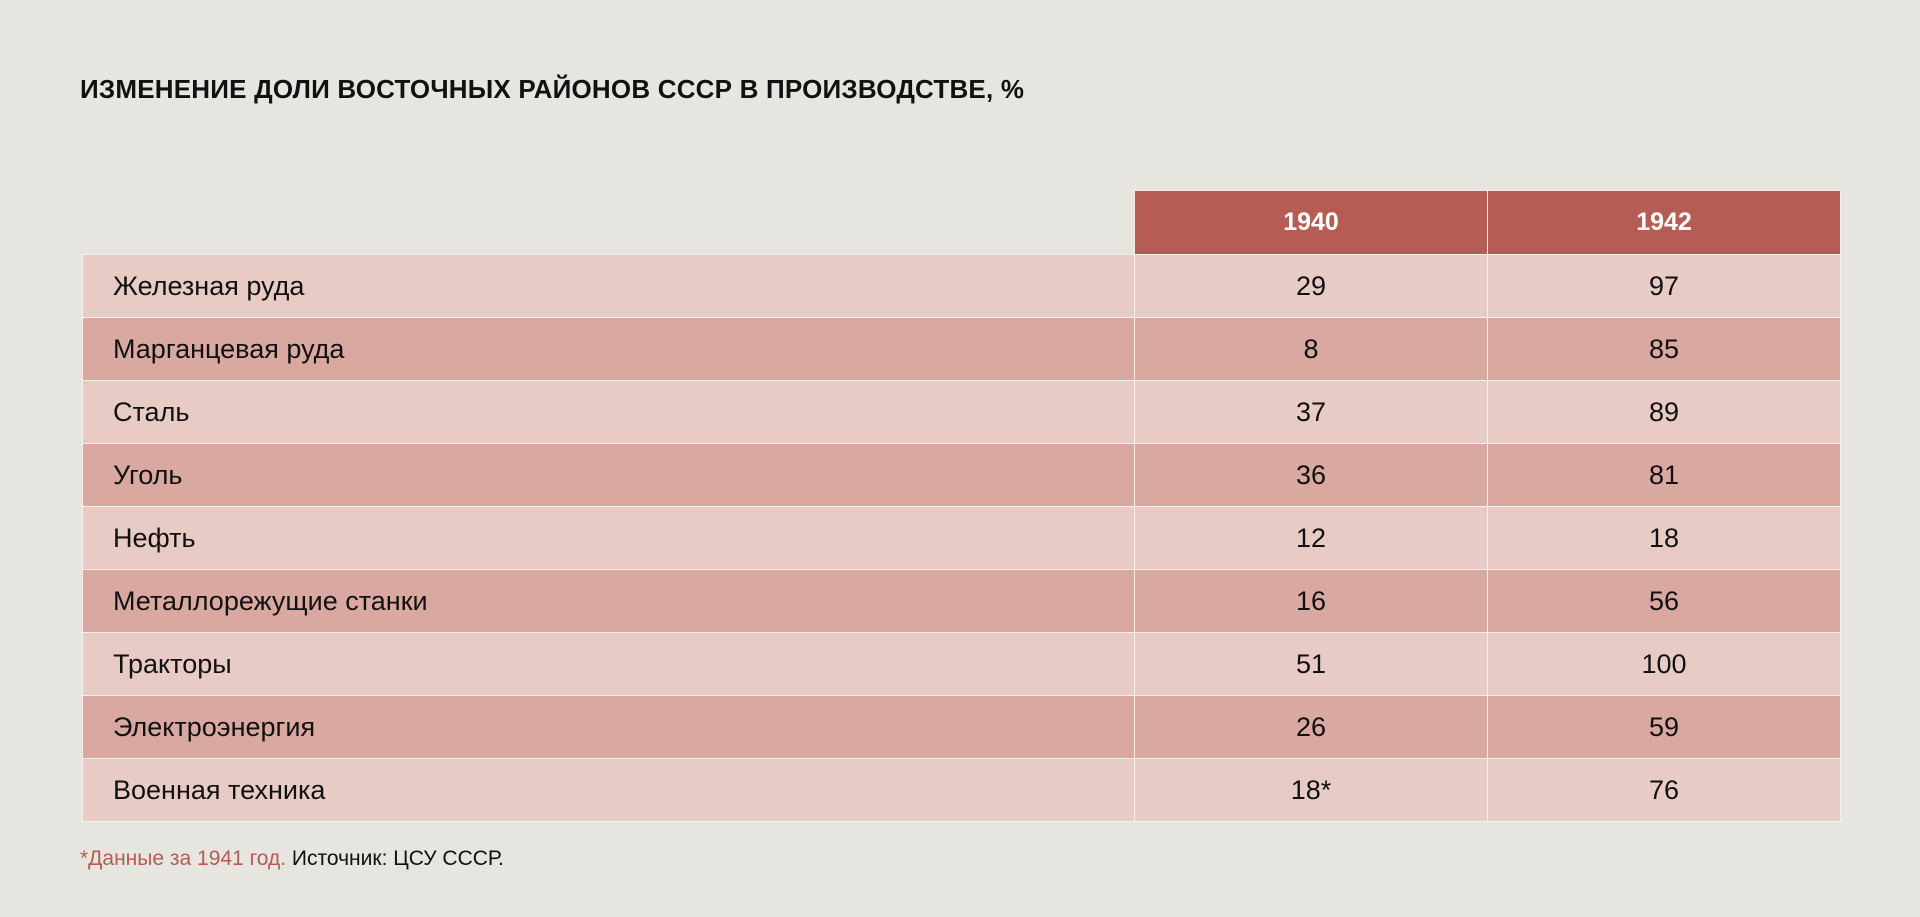 Image resolution: width=1920 pixels, height=917 pixels. I want to click on value-1940: 12, so click(1311, 538).